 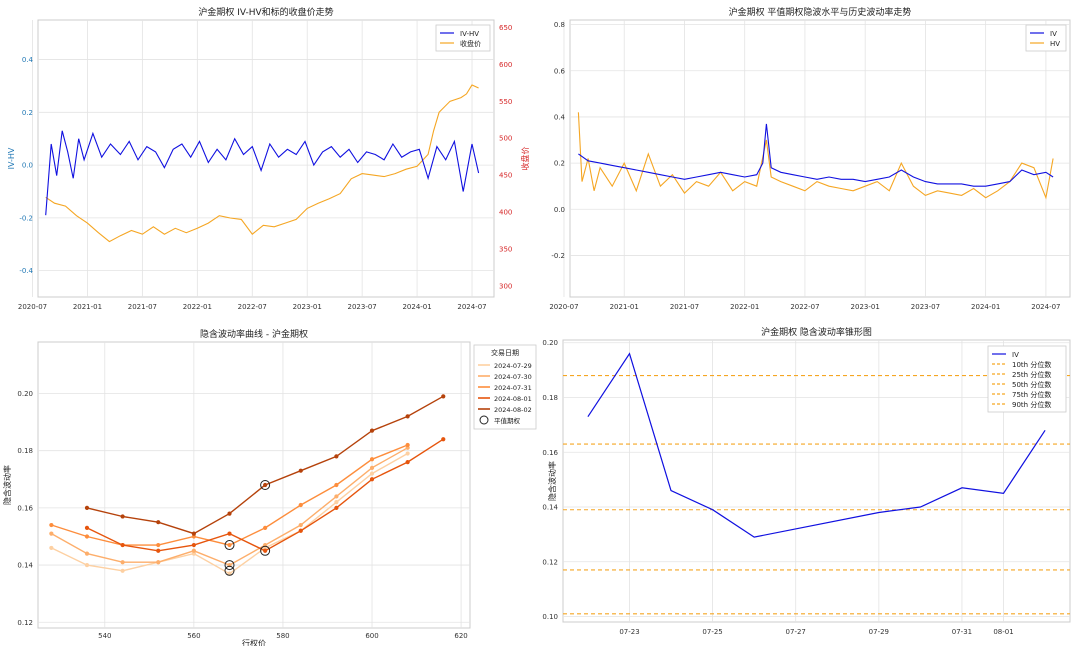 I want to click on legend-title: 交易日期, so click(x=505, y=352).